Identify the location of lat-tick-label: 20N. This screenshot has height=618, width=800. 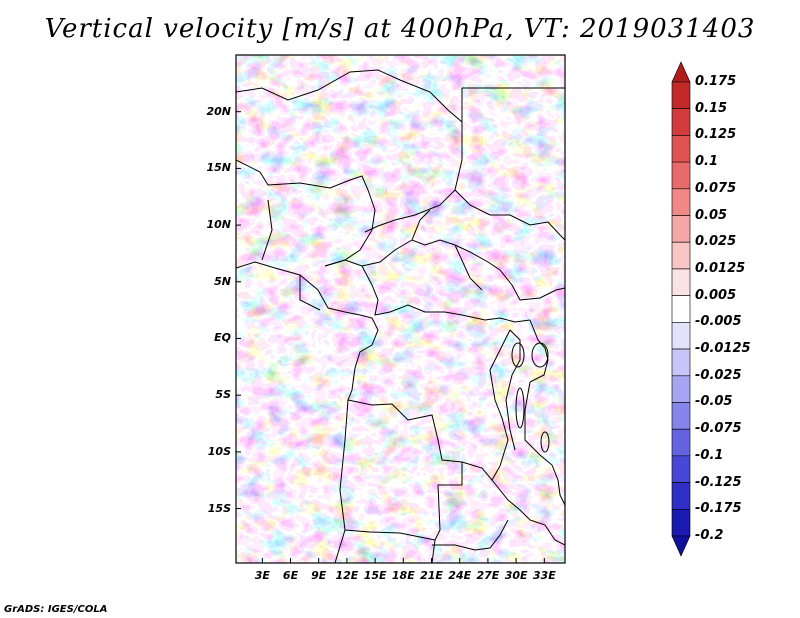
(218, 111).